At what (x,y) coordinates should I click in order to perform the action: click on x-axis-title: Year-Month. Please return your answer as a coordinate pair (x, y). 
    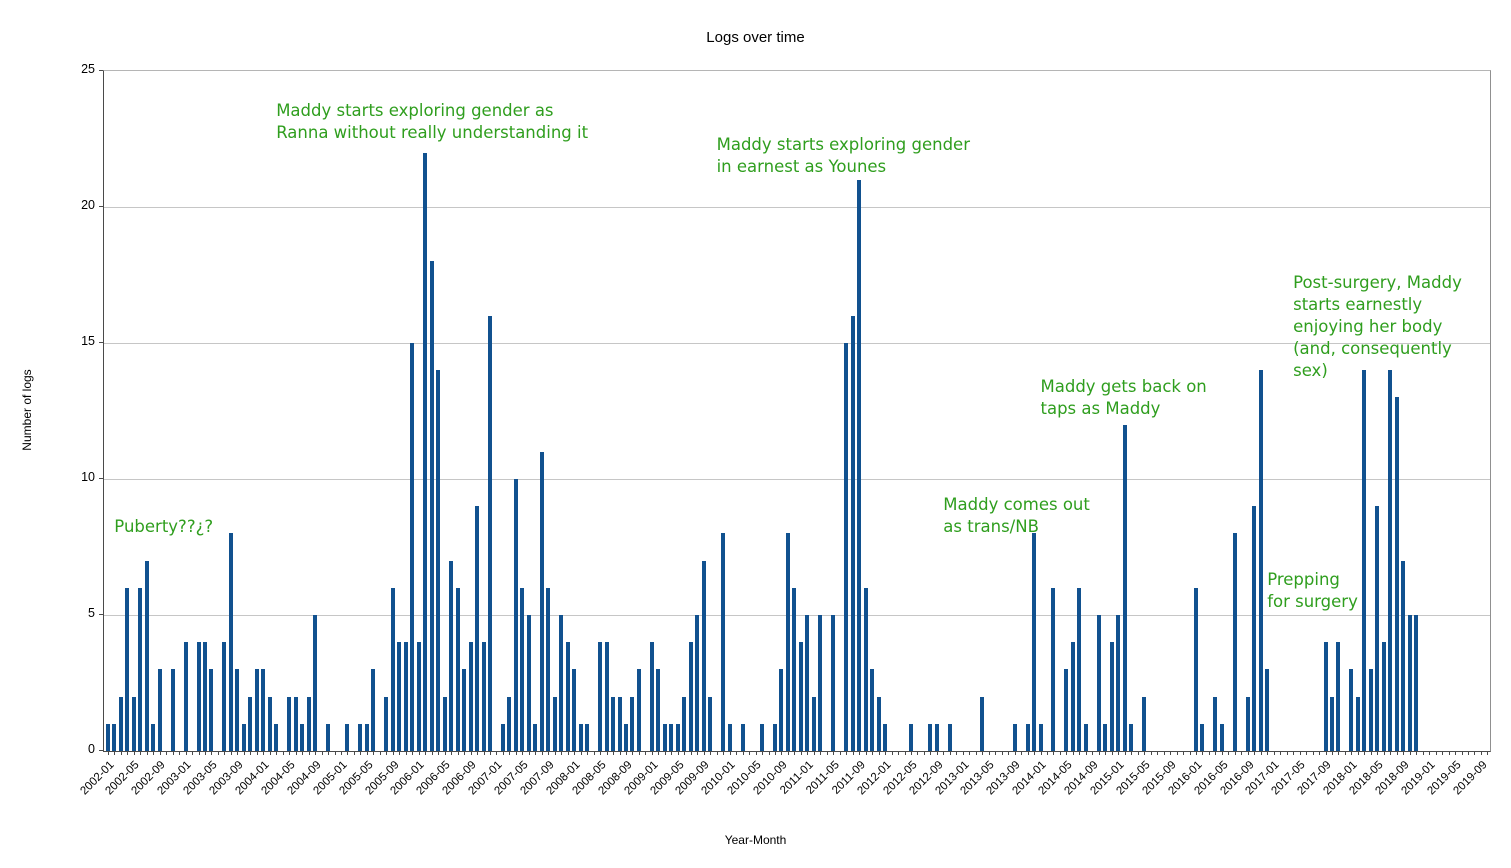
    Looking at the image, I should click on (755, 840).